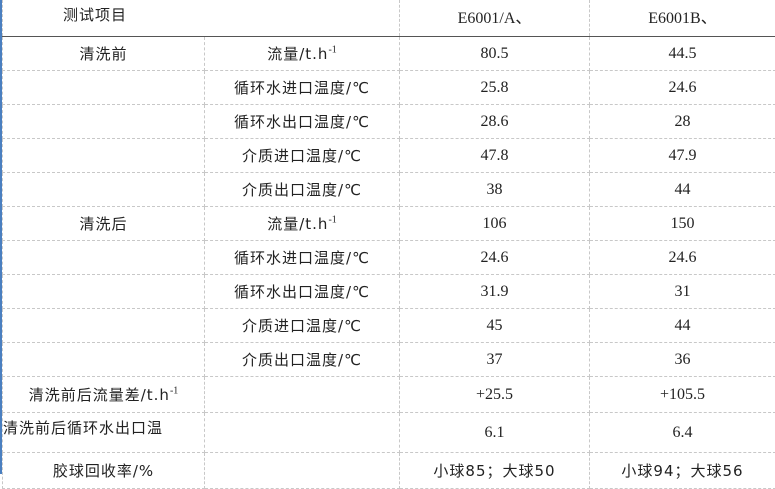 This screenshot has height=489, width=775. I want to click on summary-label: 清洗前后循环水出口温, so click(83, 428).